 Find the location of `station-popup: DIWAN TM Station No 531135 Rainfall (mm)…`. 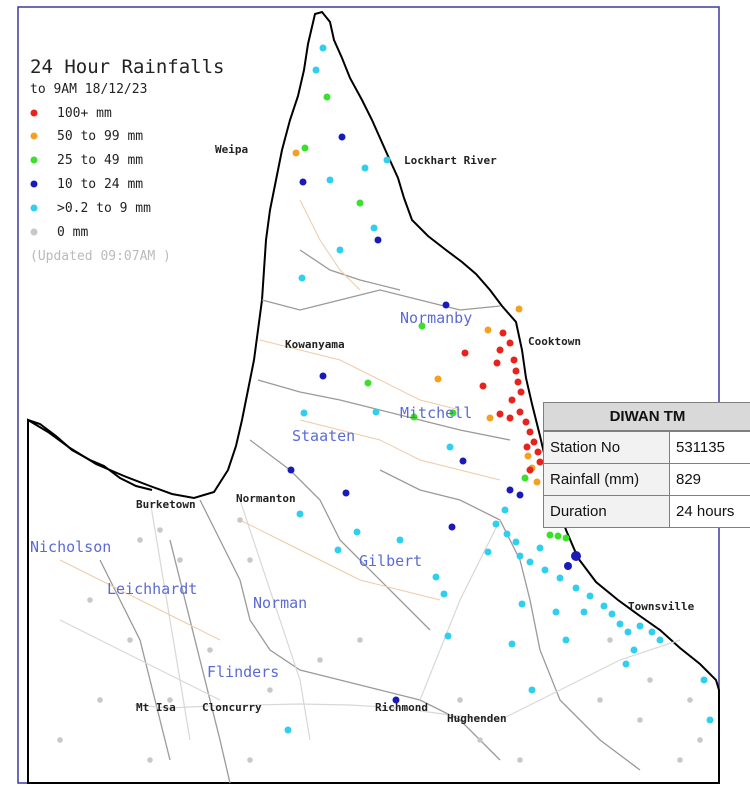

station-popup: DIWAN TM Station No 531135 Rainfall (mm)… is located at coordinates (646, 465).